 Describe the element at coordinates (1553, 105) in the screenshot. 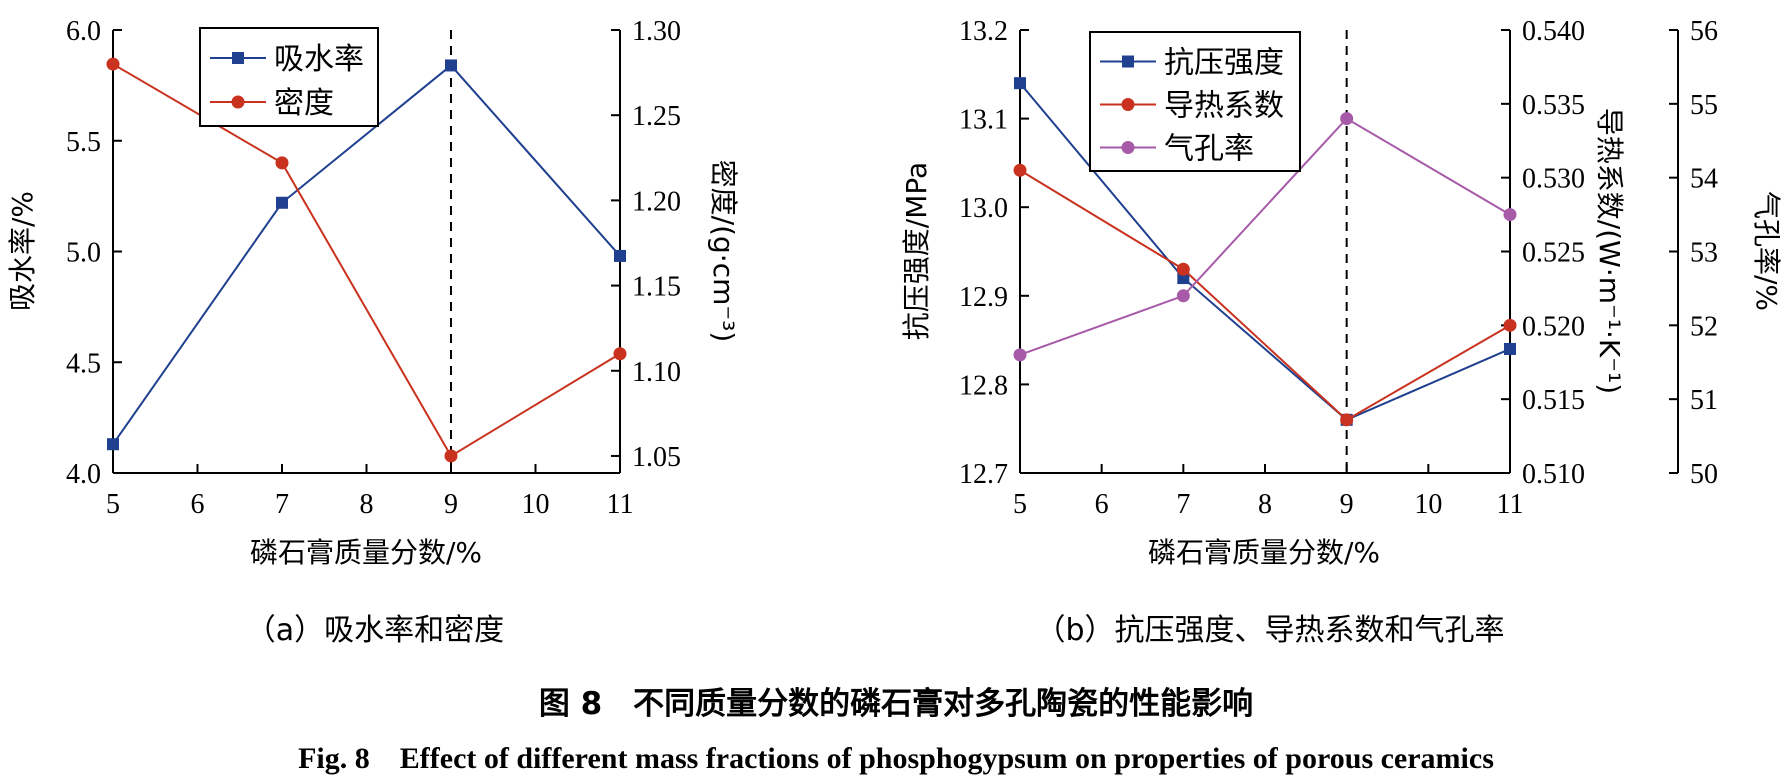

I see `y-tick-label-right1: 0.535` at that location.